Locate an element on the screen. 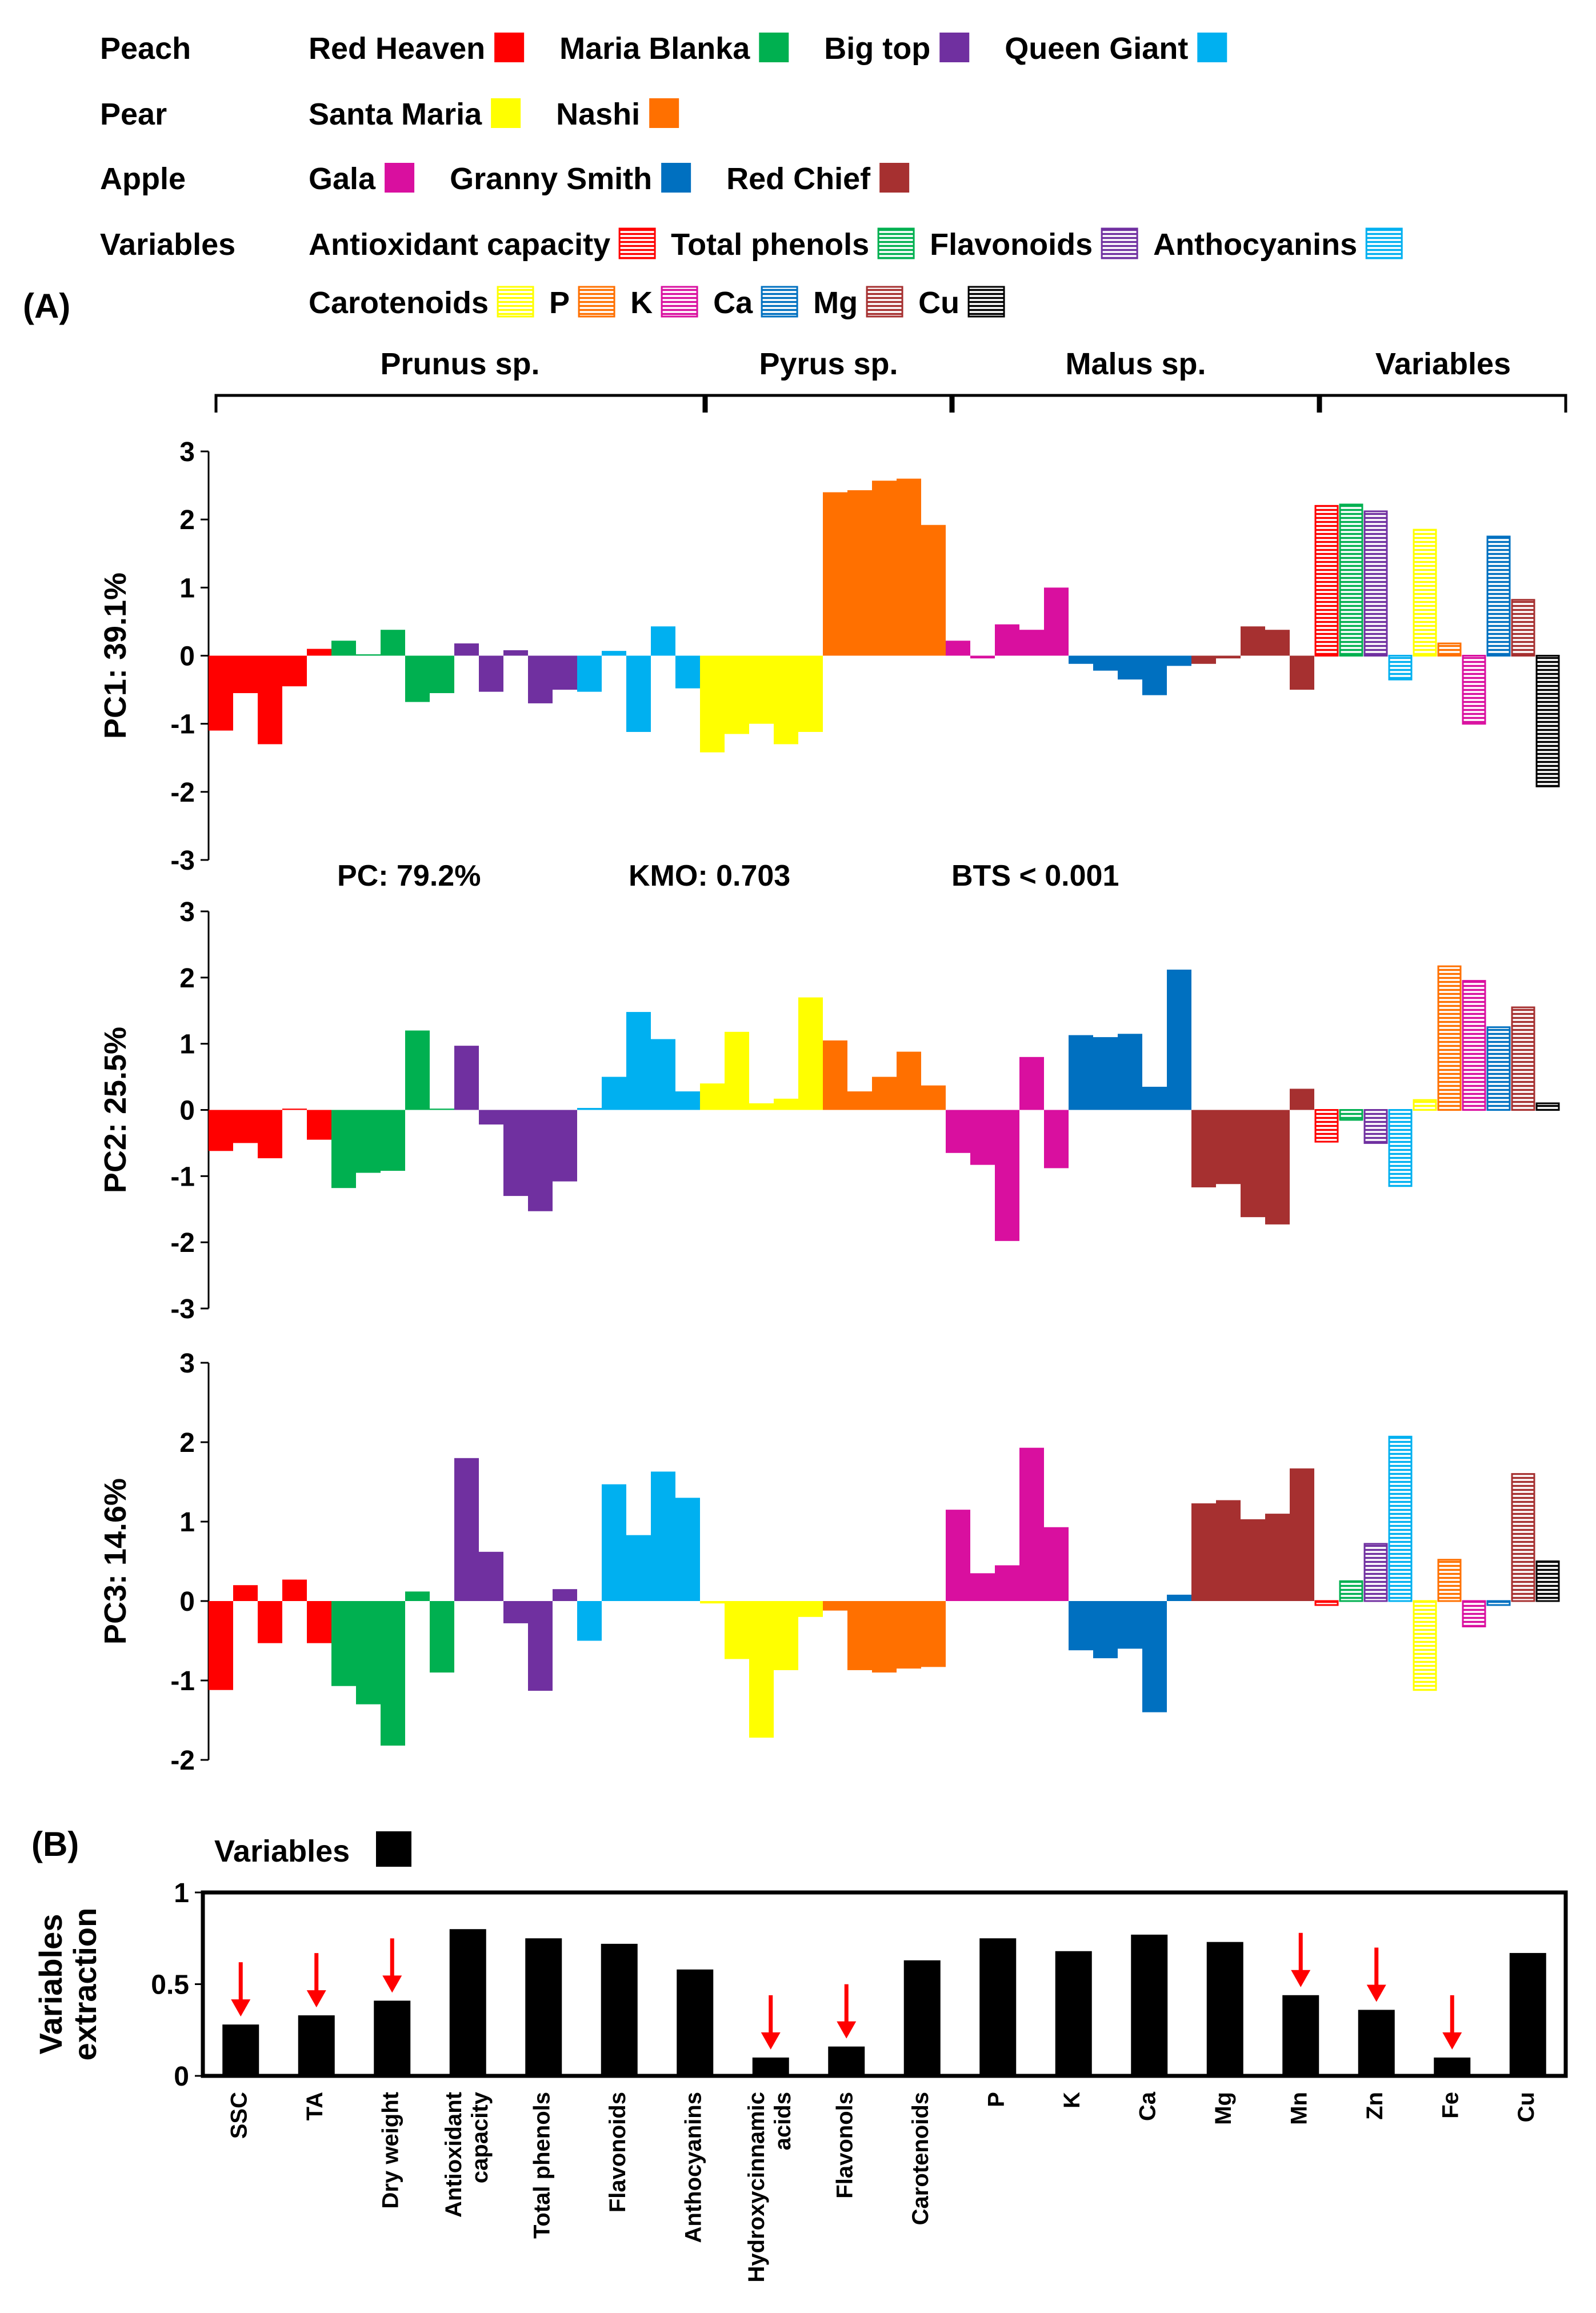  legend-item-gala: Gala is located at coordinates (342, 179).